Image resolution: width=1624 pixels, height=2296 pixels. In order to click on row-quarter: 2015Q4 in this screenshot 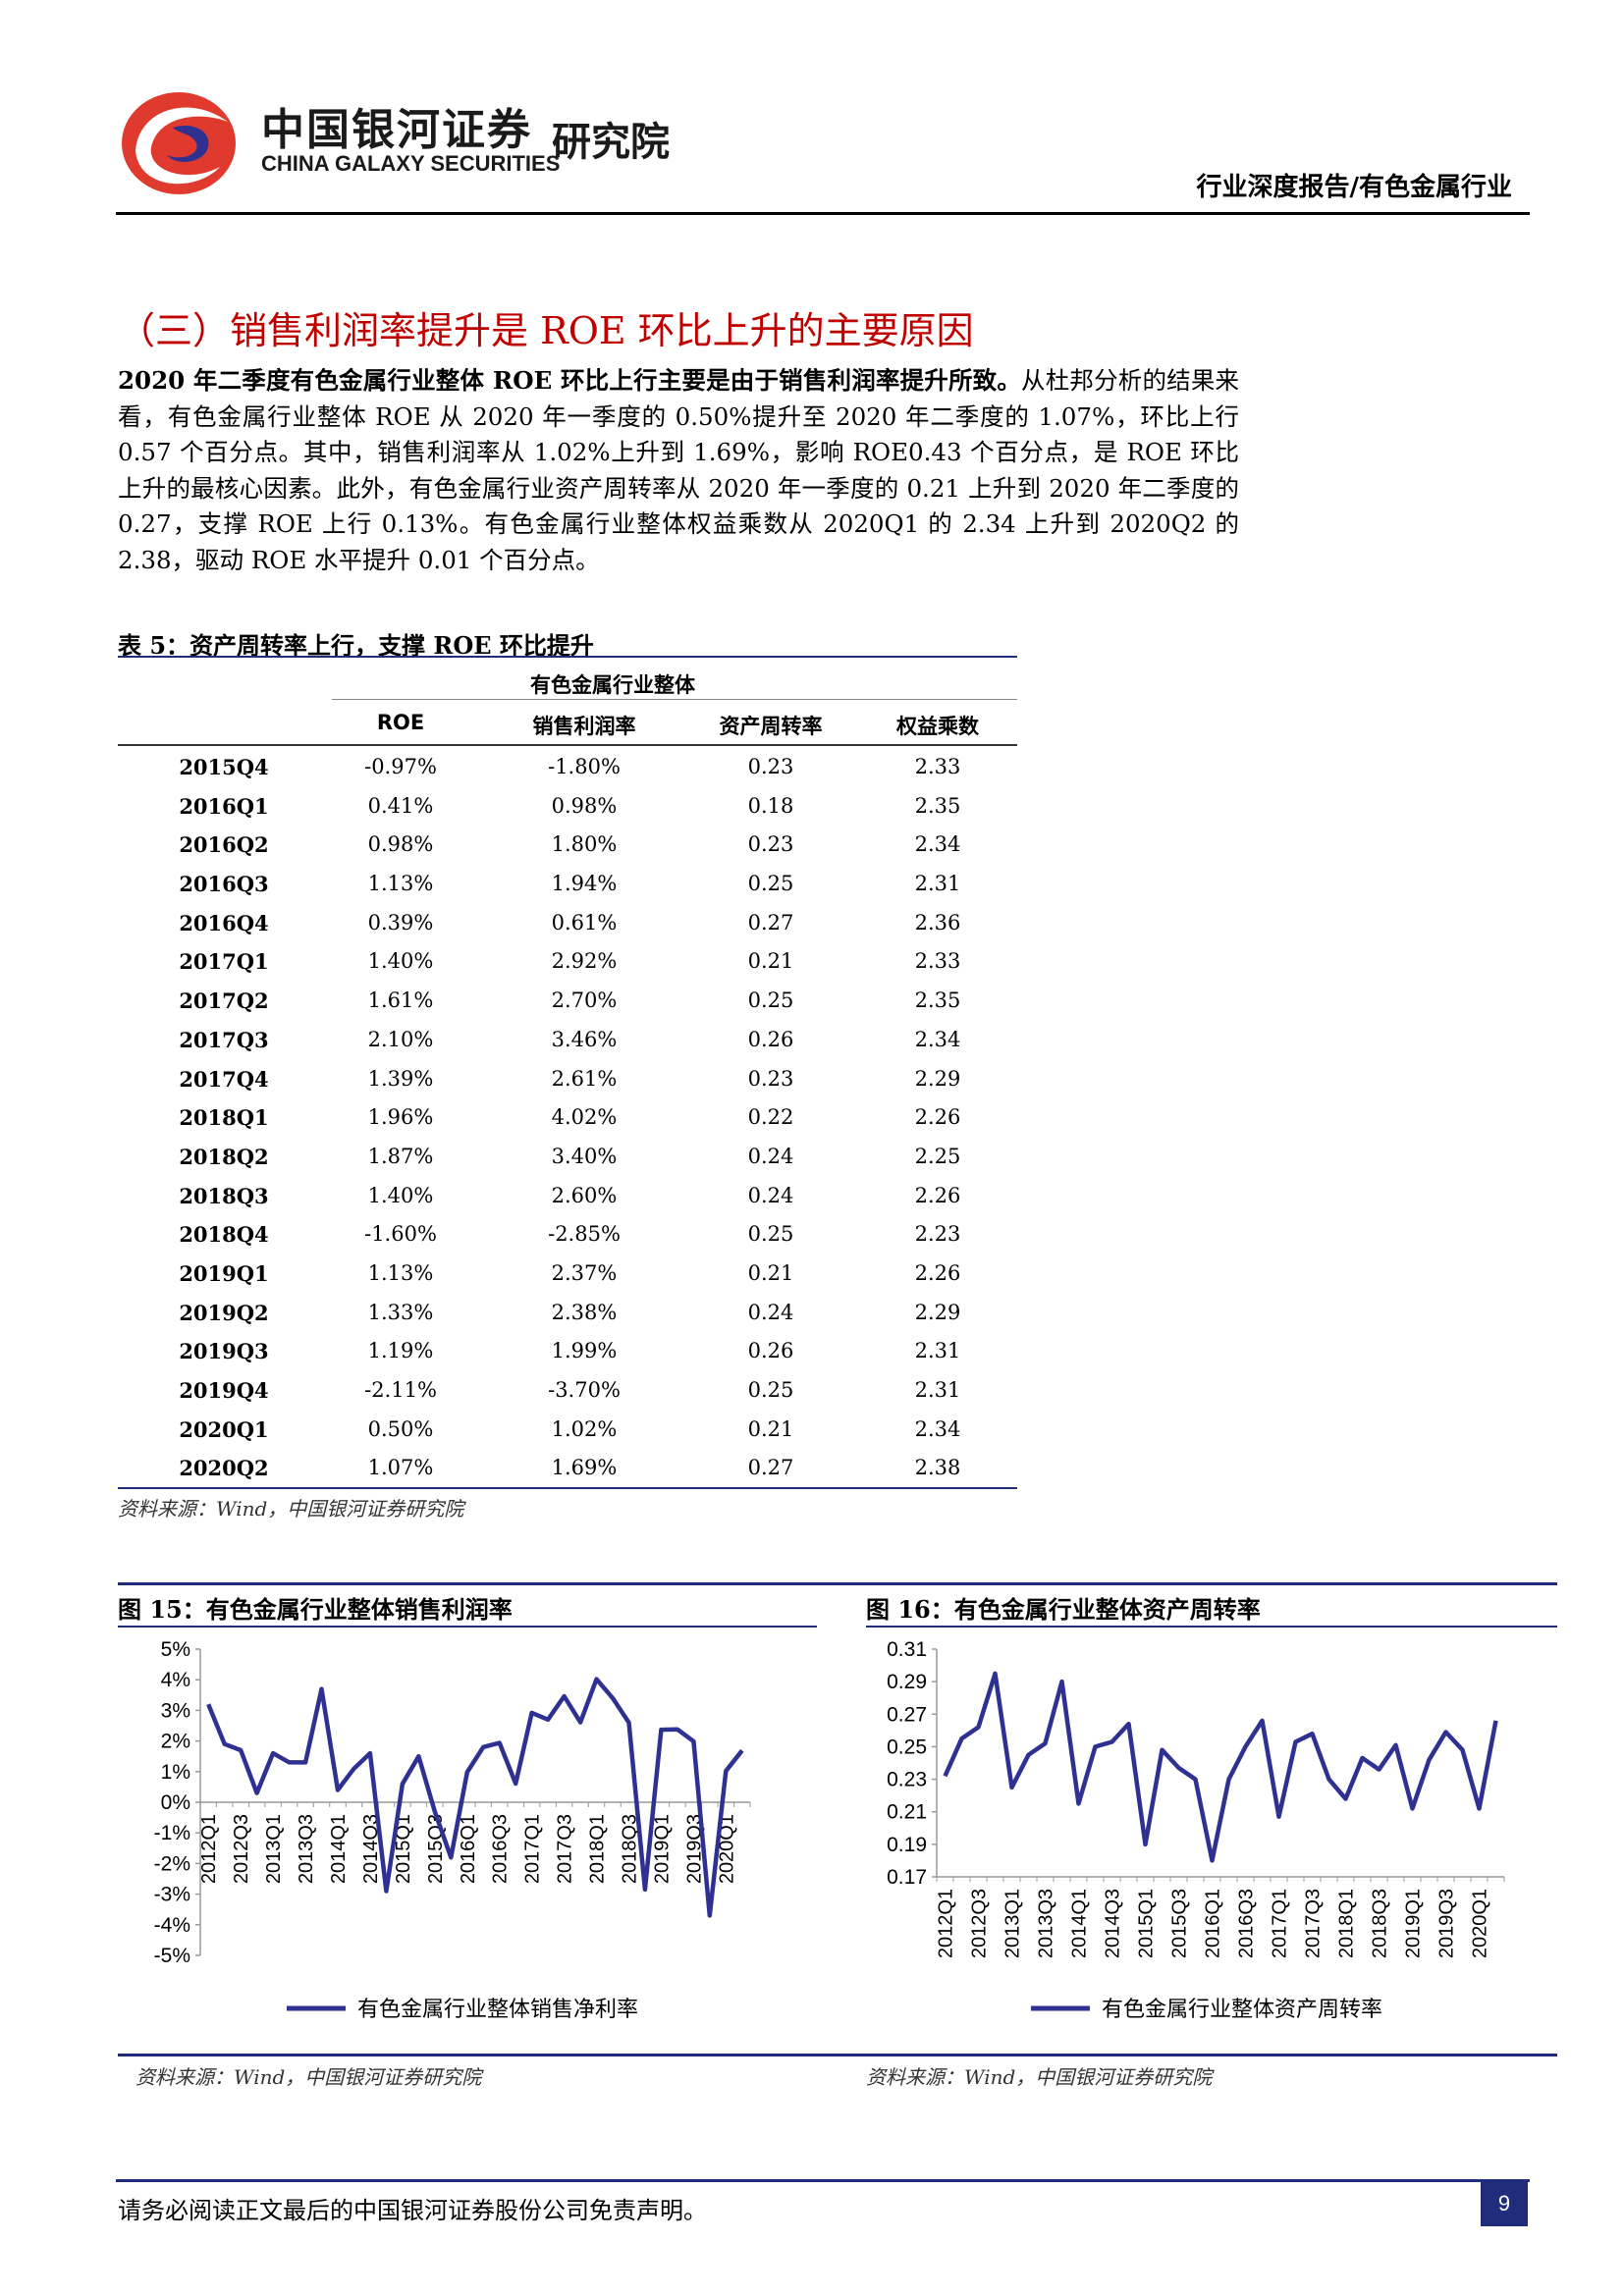, I will do `click(224, 767)`.